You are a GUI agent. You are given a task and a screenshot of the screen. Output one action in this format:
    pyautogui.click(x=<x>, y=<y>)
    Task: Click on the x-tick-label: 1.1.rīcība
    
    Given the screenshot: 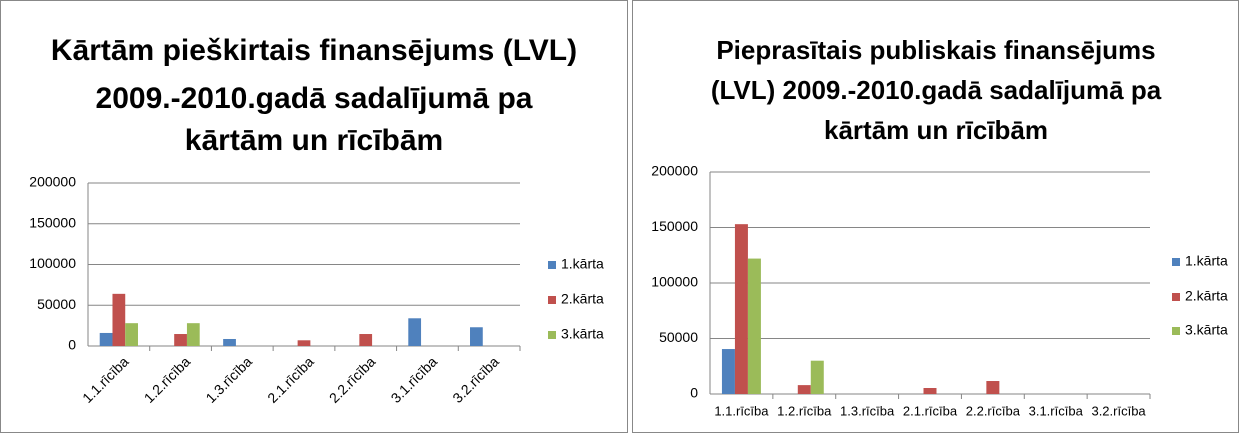 What is the action you would take?
    pyautogui.click(x=741, y=410)
    